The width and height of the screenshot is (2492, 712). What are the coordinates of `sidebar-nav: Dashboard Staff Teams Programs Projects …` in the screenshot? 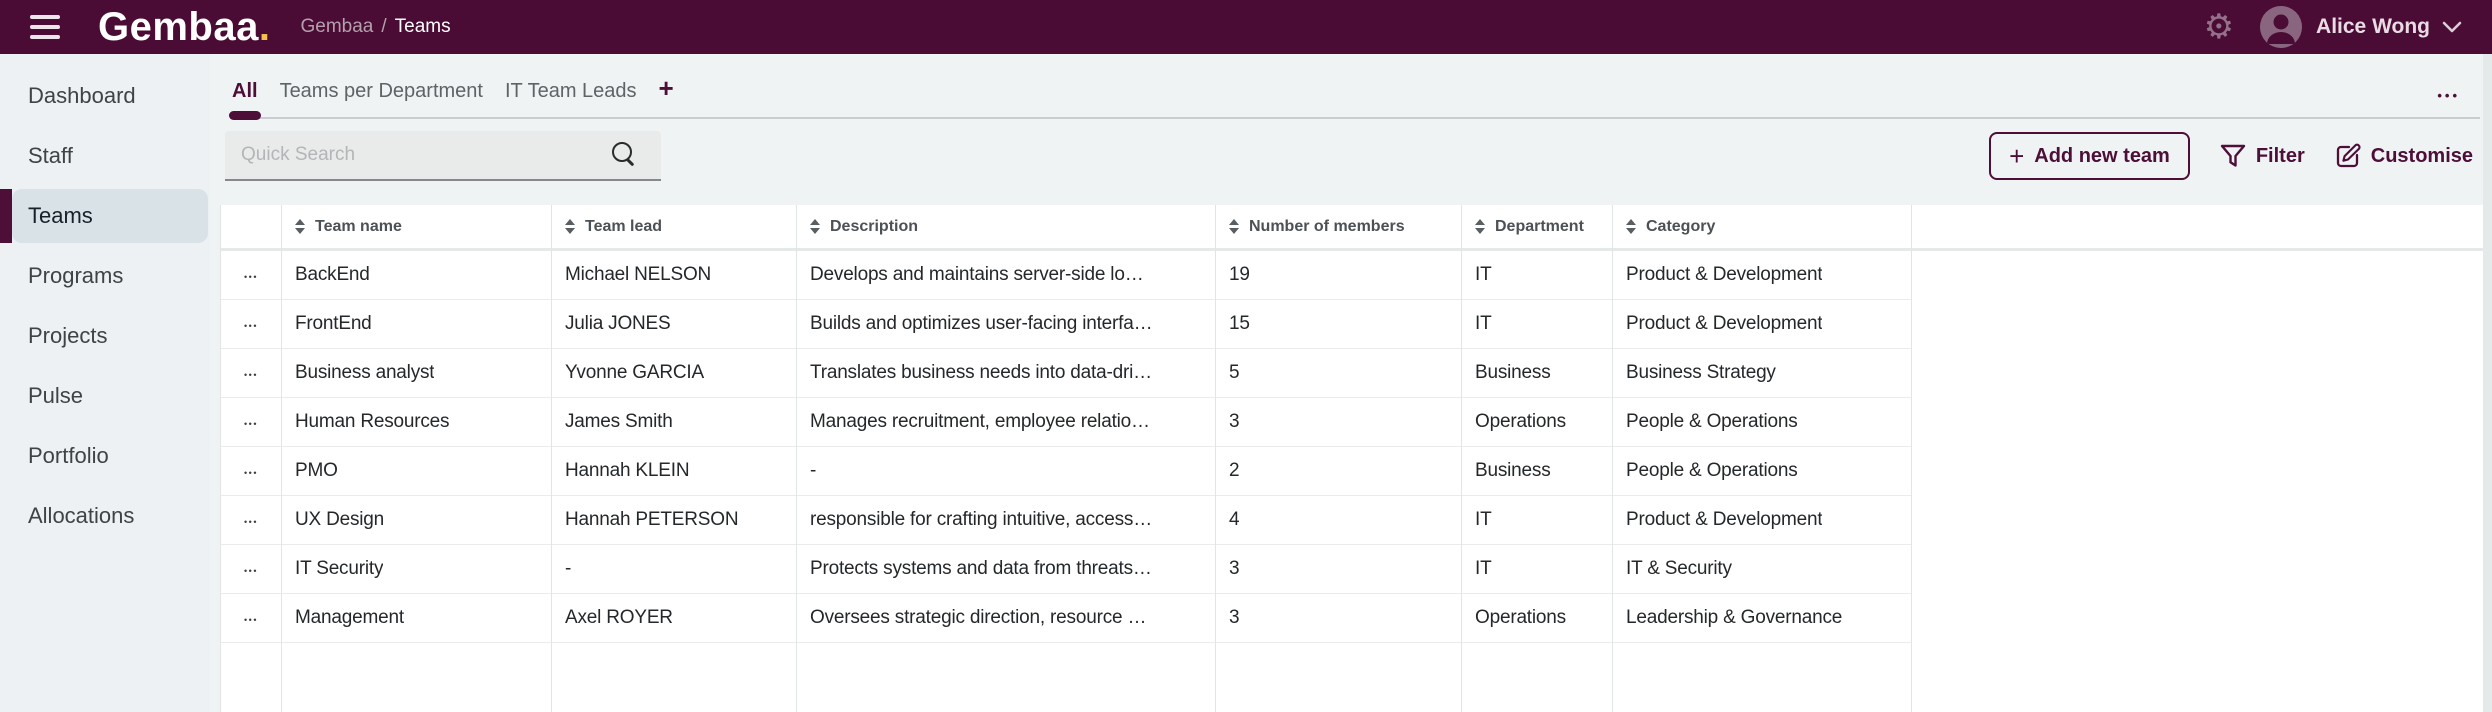 It's located at (105, 383).